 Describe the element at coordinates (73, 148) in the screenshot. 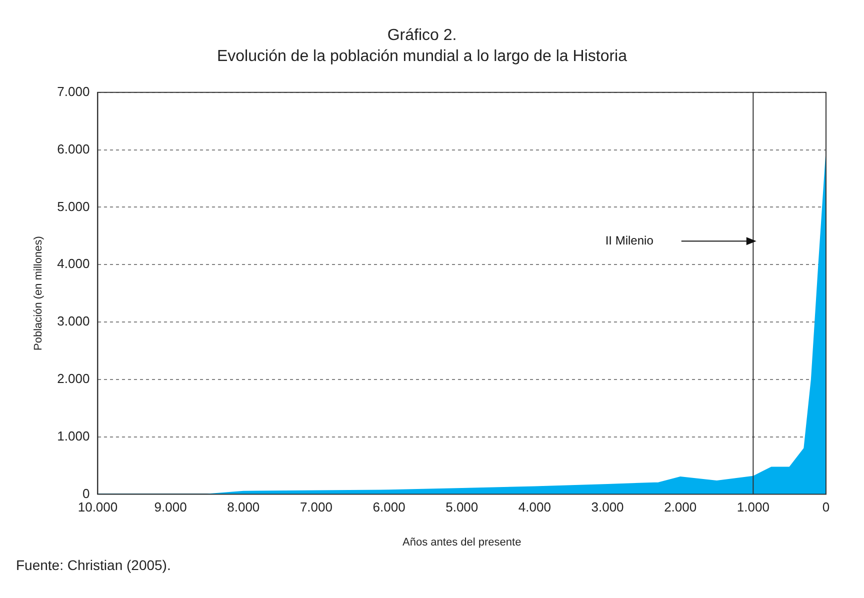

I see `y-tick-label: 6.000` at that location.